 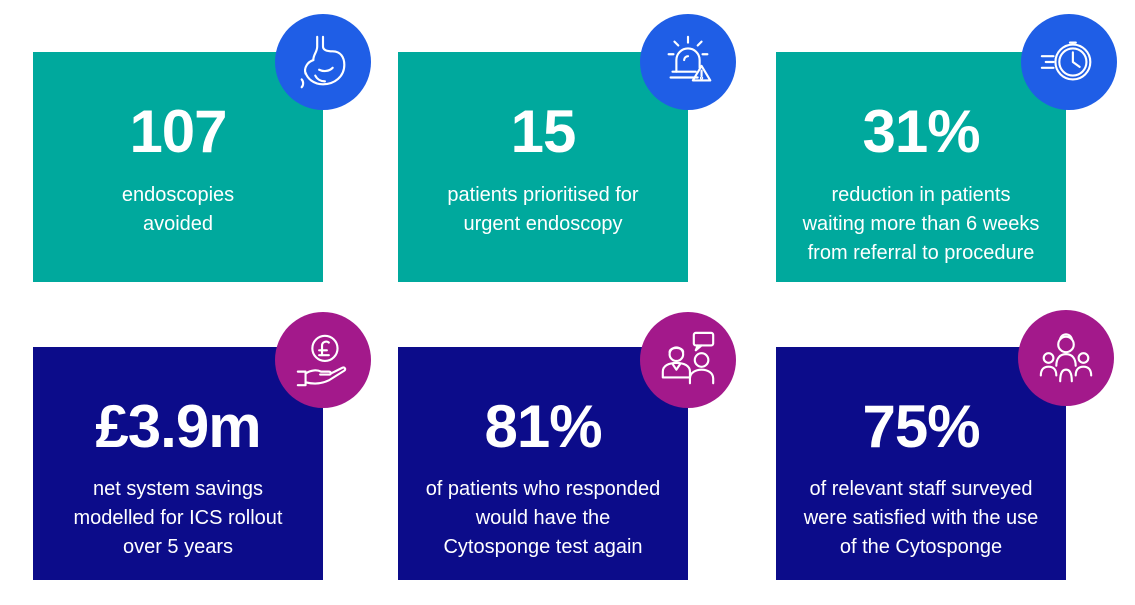 I want to click on desc-line: waiting more than 6 weeks, so click(x=921, y=224).